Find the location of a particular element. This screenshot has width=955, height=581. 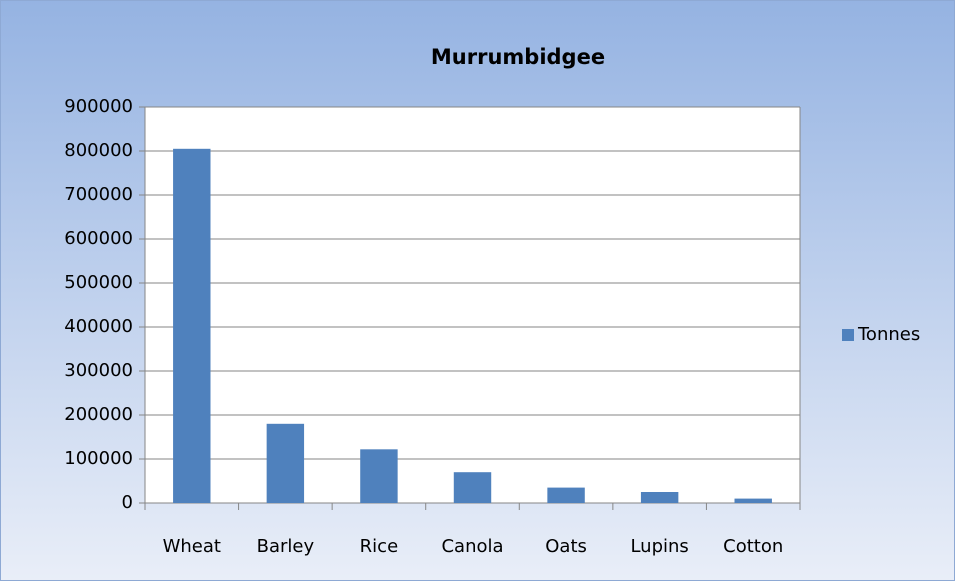

y-tick-label: 0 is located at coordinates (127, 502).